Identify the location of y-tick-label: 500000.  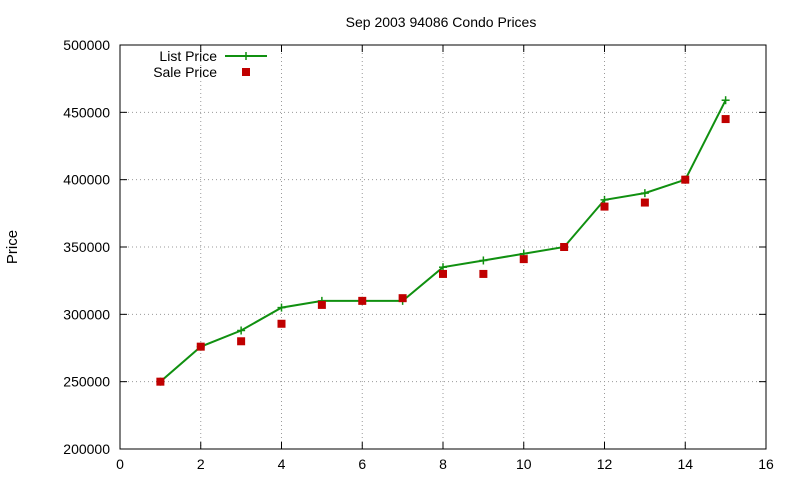
(86, 45).